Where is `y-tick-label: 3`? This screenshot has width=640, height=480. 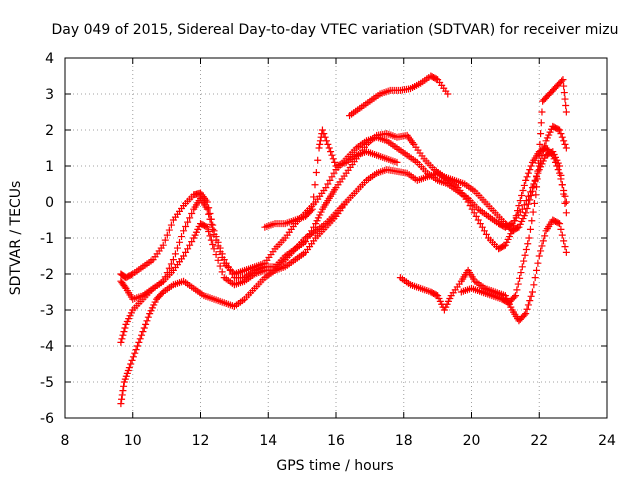 y-tick-label: 3 is located at coordinates (49, 95).